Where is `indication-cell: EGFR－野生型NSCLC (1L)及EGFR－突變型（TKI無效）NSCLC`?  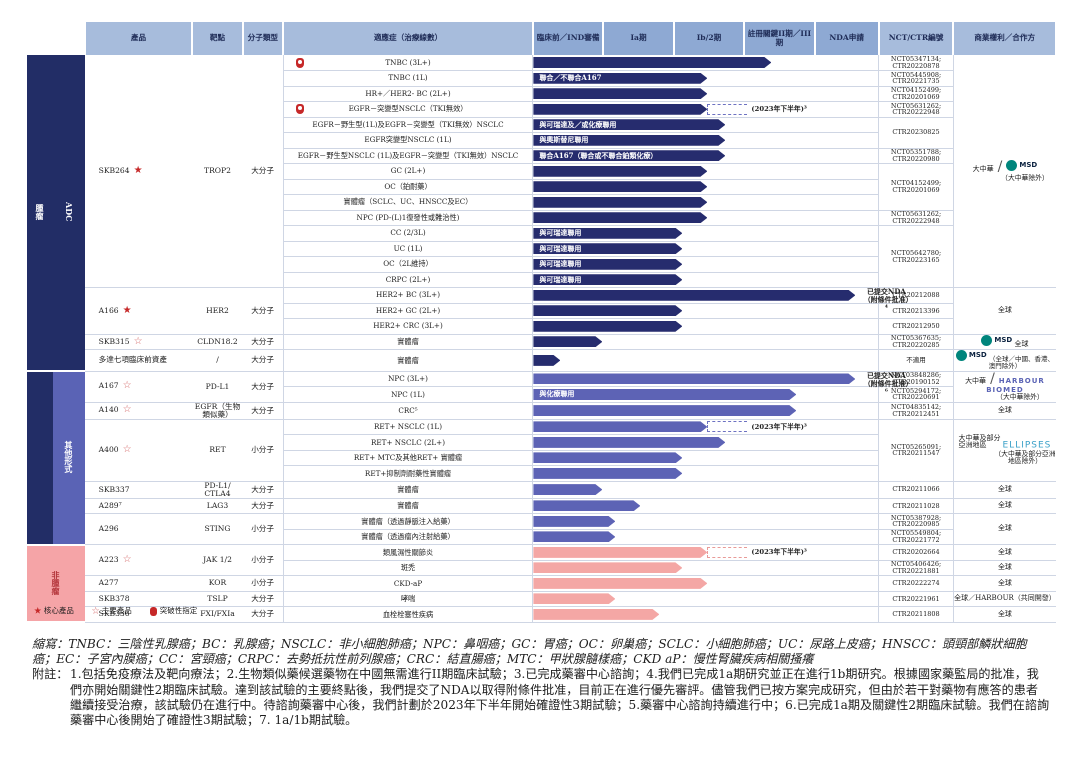
indication-cell: EGFR－野生型NSCLC (1L)及EGFR－突變型（TKI無效）NSCLC is located at coordinates (408, 156).